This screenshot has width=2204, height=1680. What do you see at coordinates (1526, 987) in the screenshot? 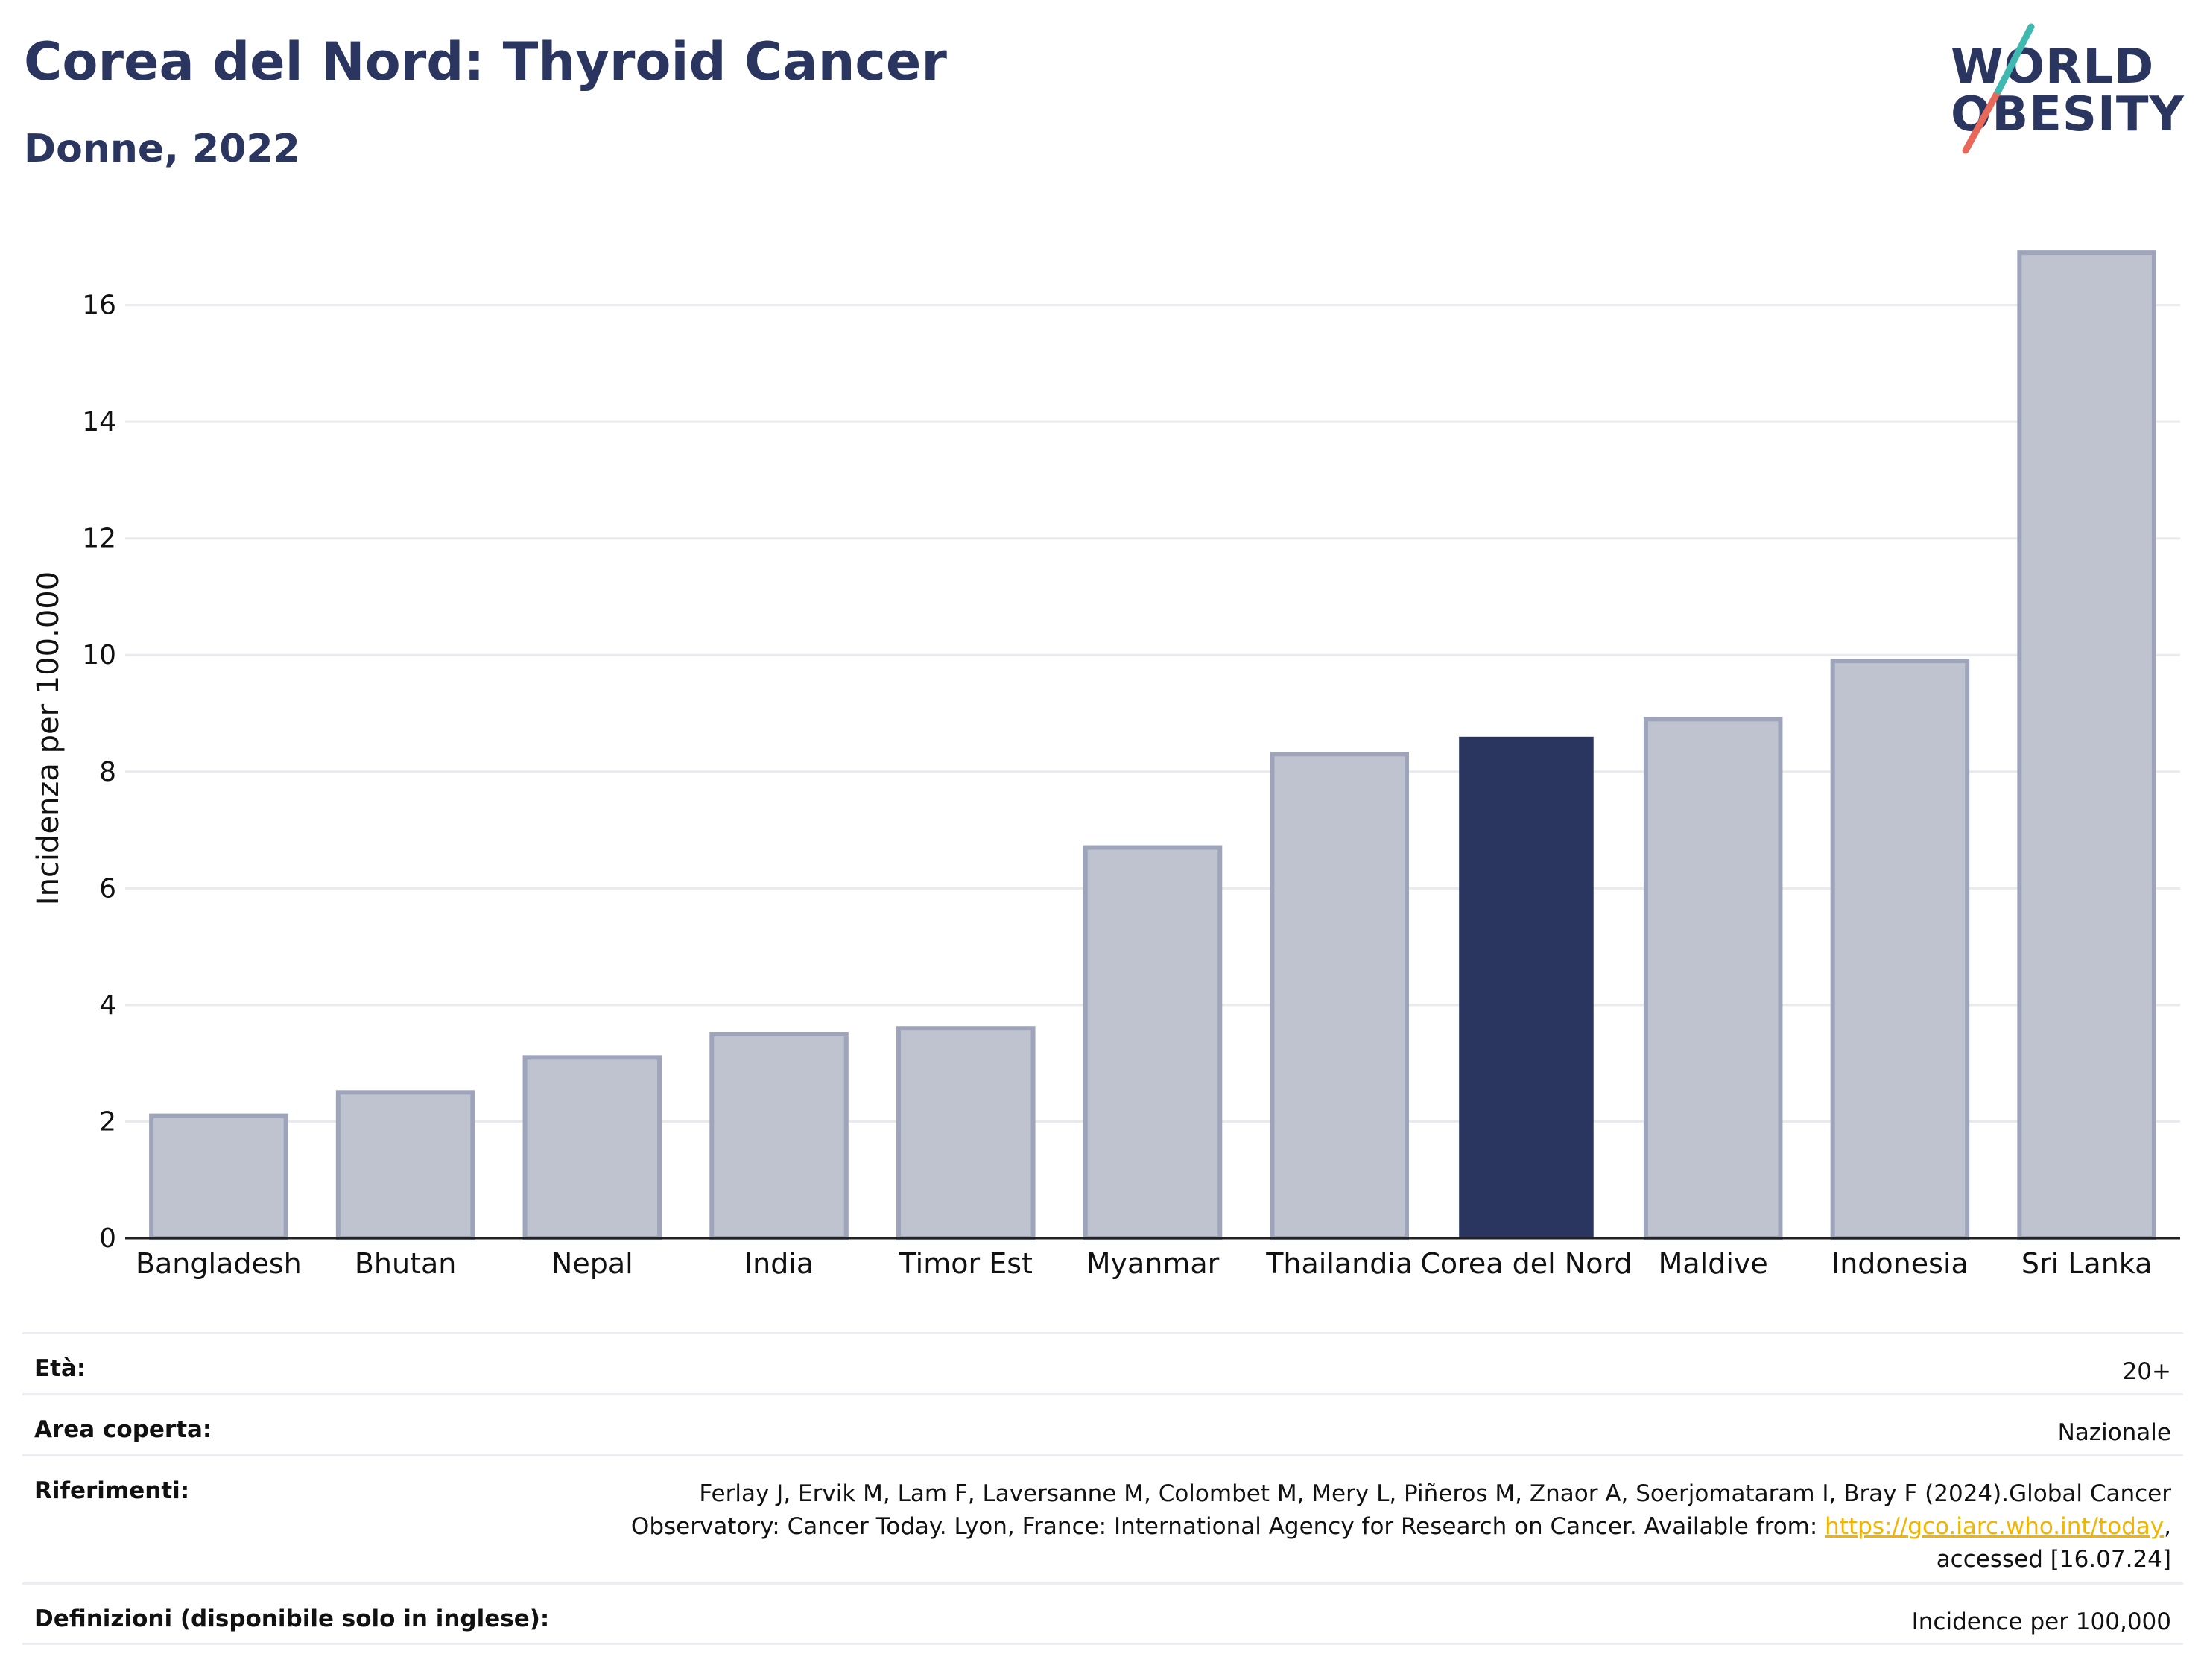
I see `bar-corea-del-nord` at bounding box center [1526, 987].